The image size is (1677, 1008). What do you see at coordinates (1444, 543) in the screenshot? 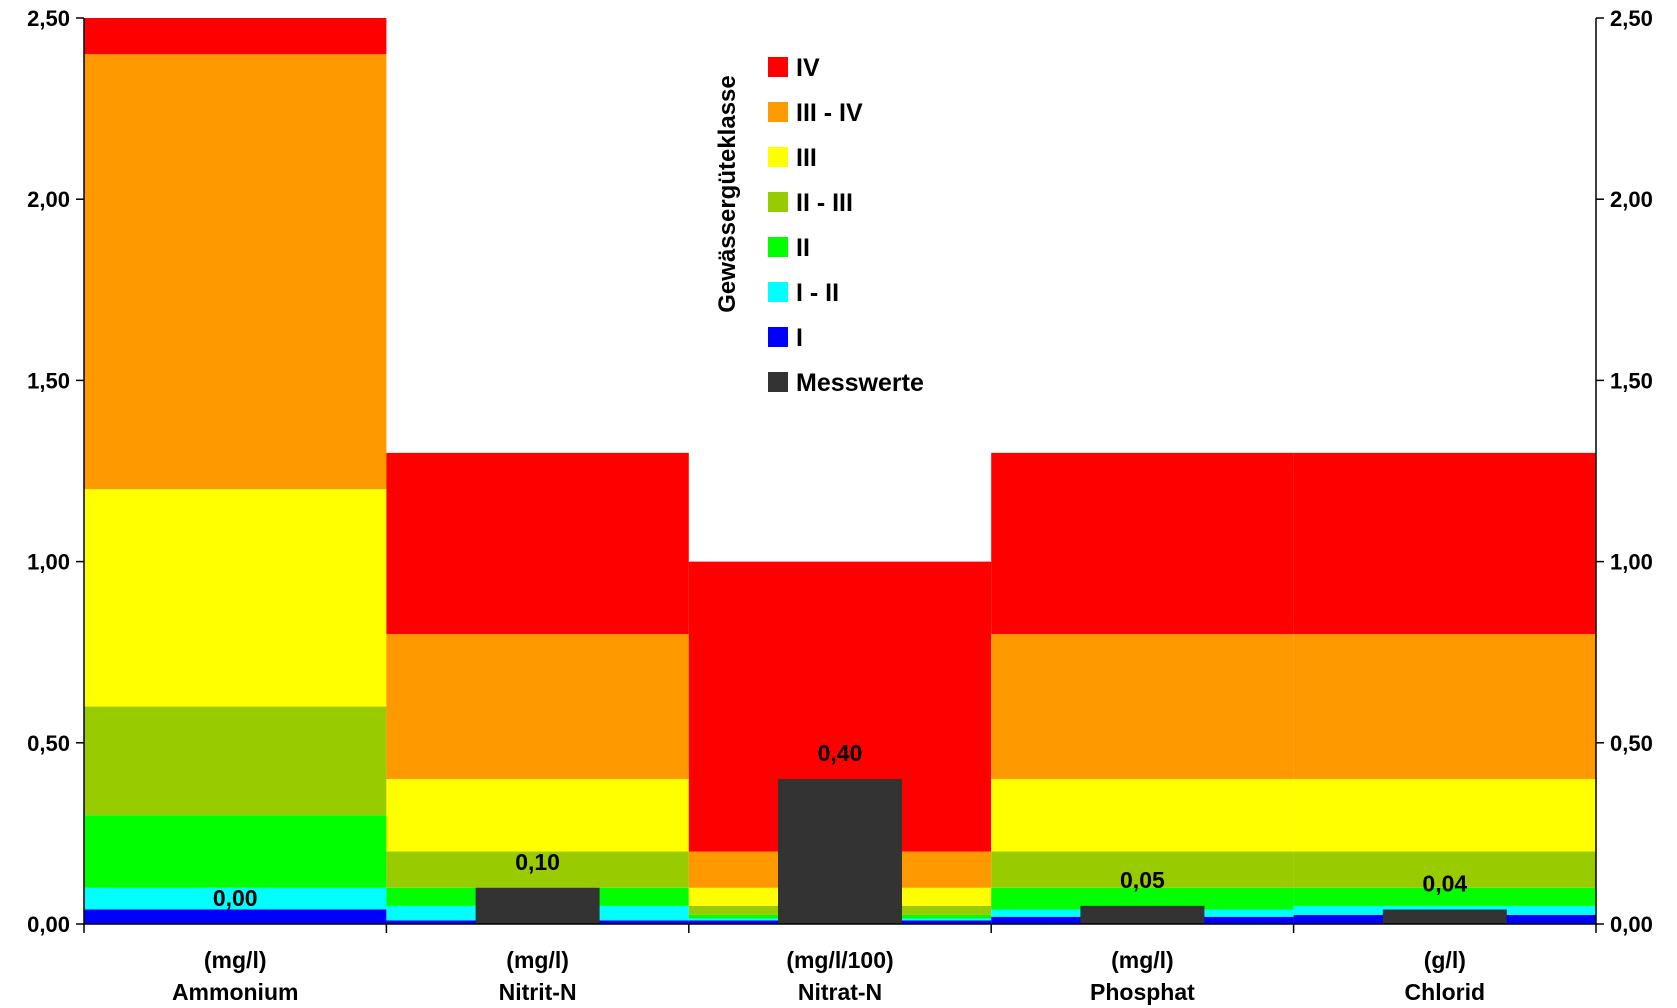
I see `band-chlorid-iv` at bounding box center [1444, 543].